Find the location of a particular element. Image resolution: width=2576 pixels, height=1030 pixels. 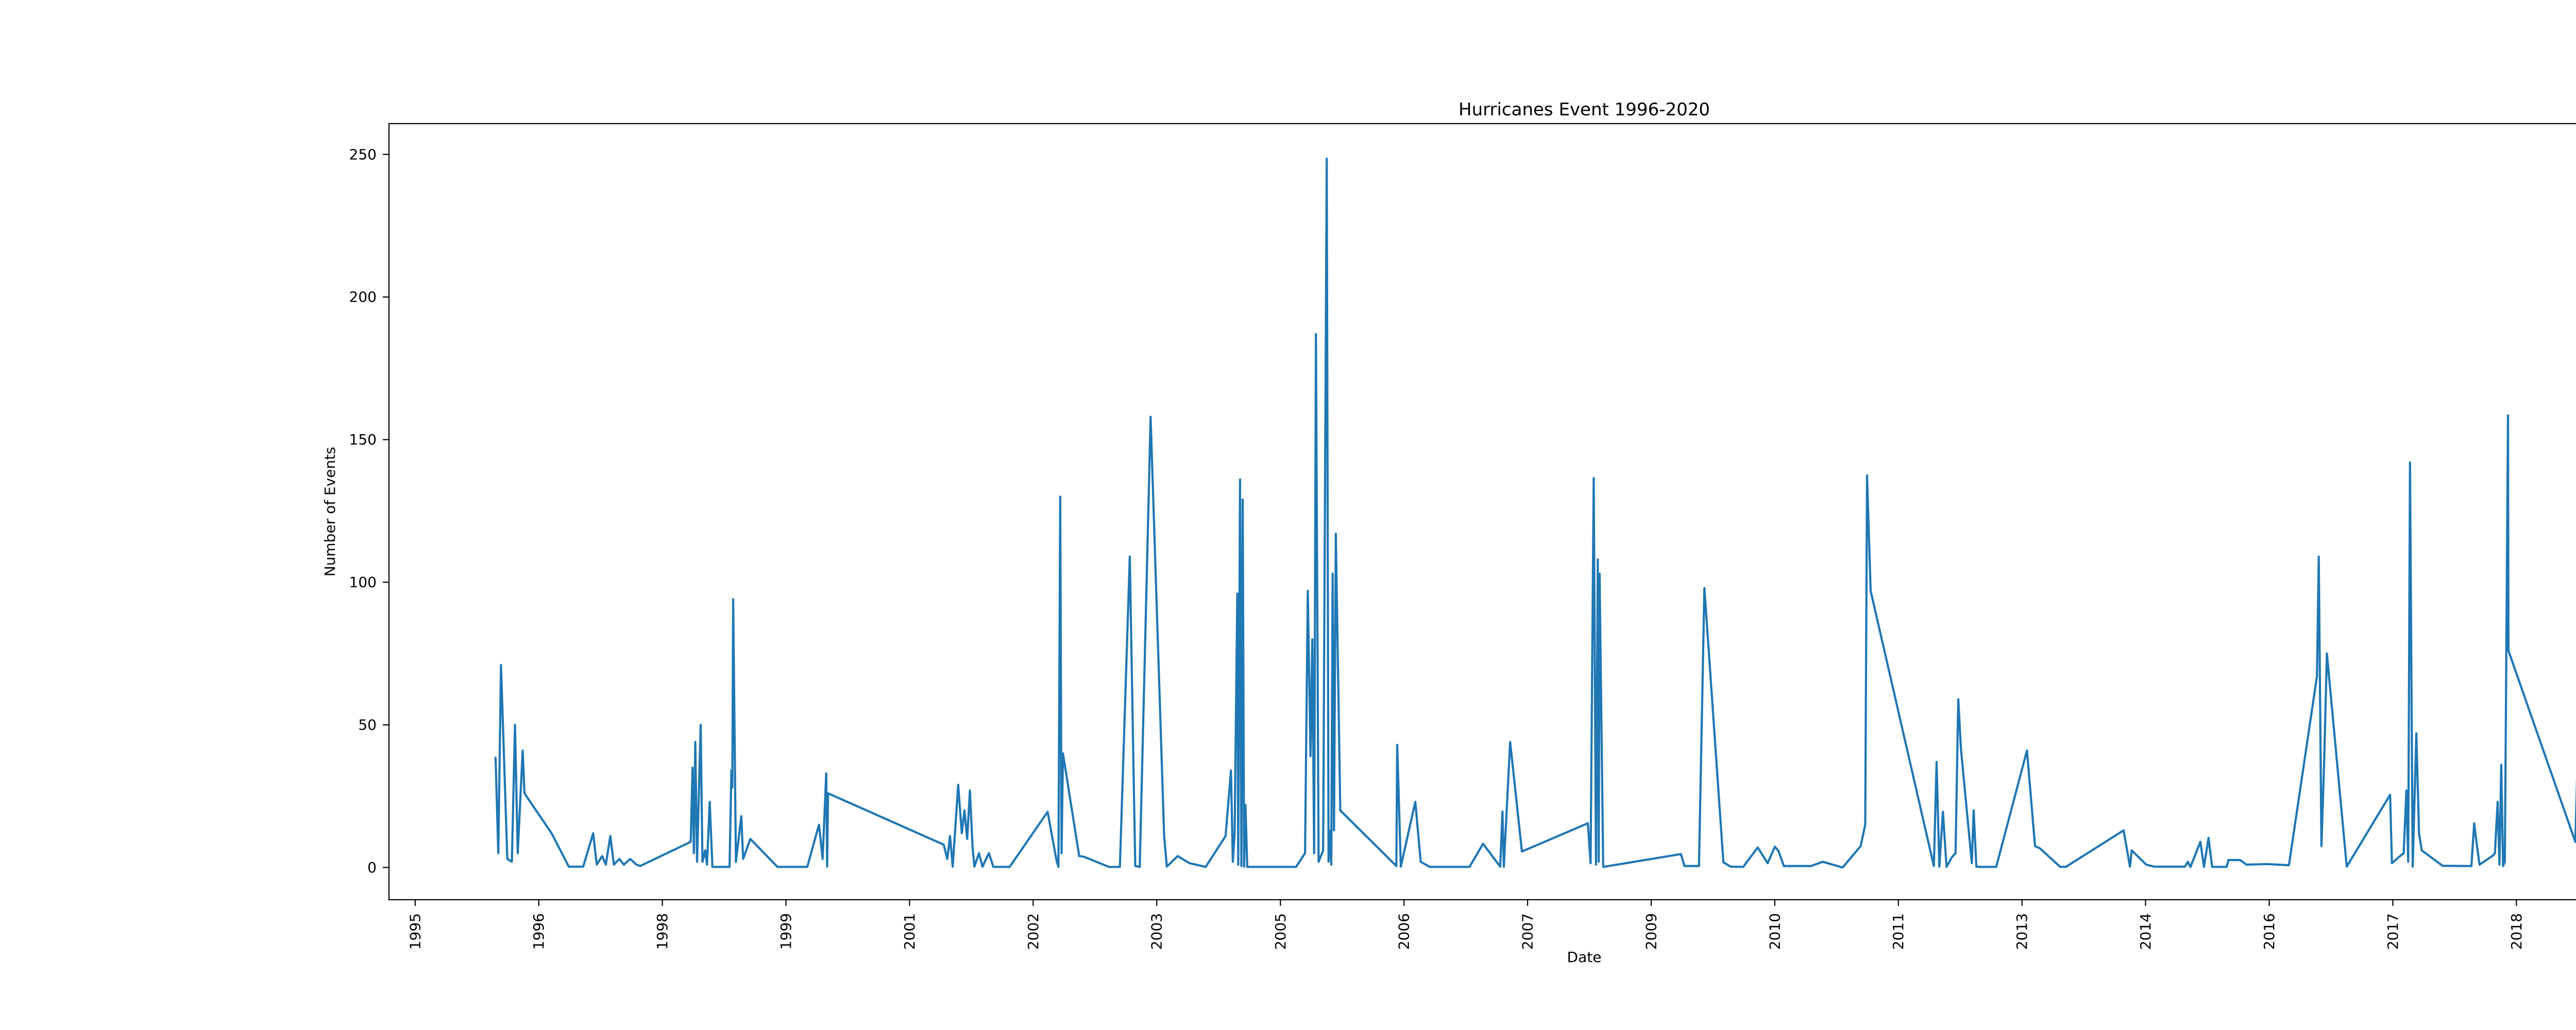

y-tick-label: 100 is located at coordinates (363, 582).